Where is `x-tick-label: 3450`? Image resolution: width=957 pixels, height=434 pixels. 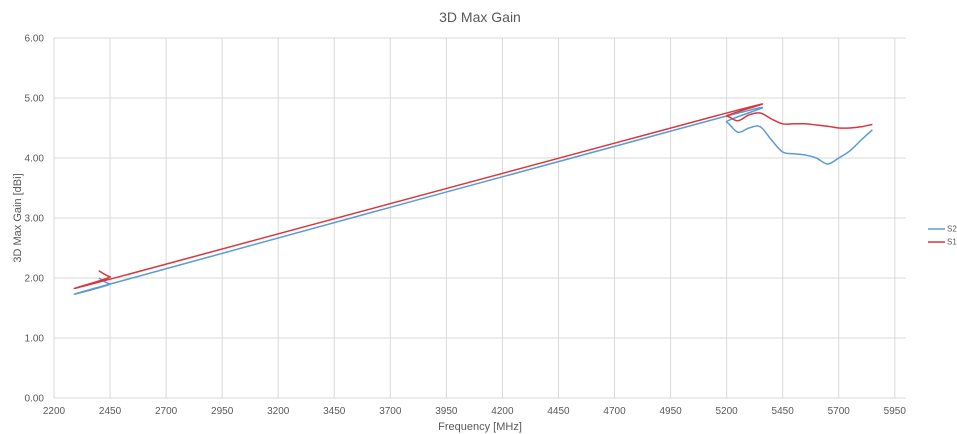 x-tick-label: 3450 is located at coordinates (334, 411).